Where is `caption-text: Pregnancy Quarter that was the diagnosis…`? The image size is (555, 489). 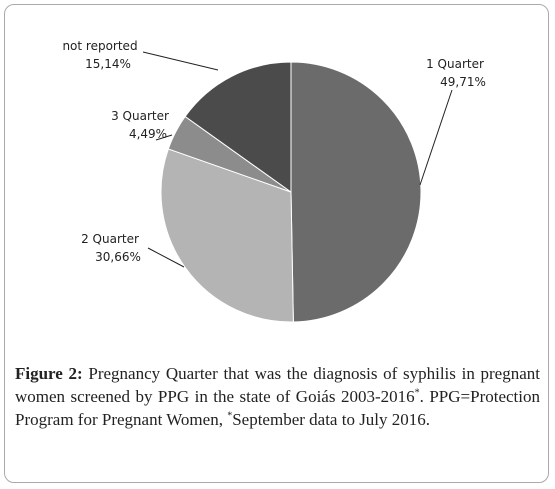 caption-text: Pregnancy Quarter that was the diagnosis… is located at coordinates (277, 385).